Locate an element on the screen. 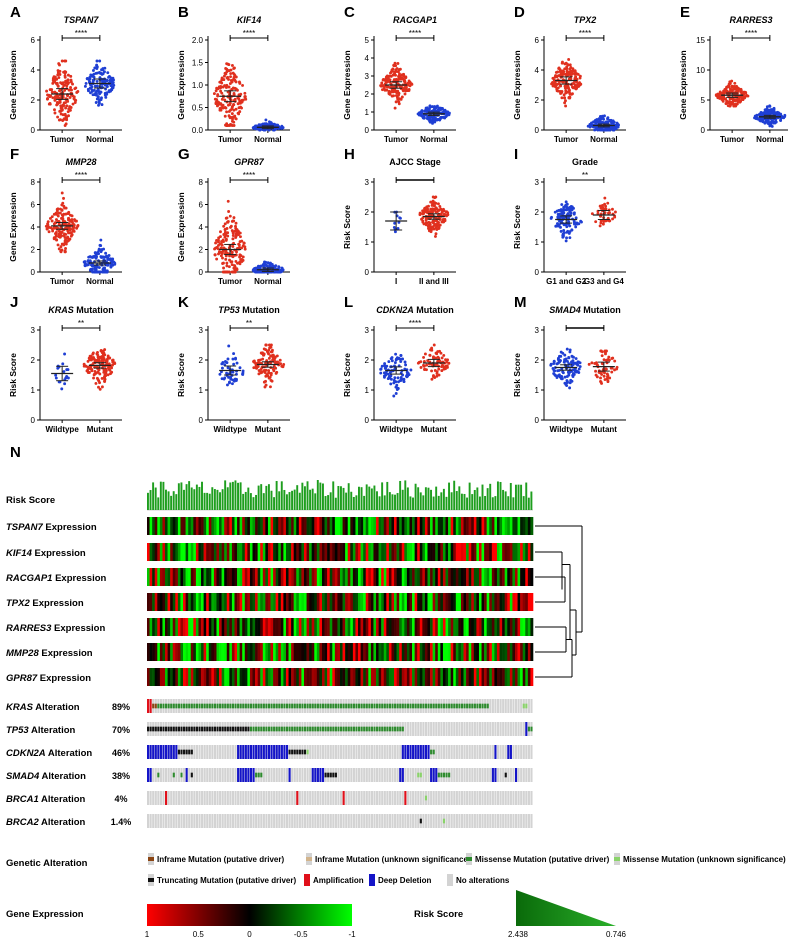 The width and height of the screenshot is (788, 943). panel-title: GPR87 is located at coordinates (249, 162).